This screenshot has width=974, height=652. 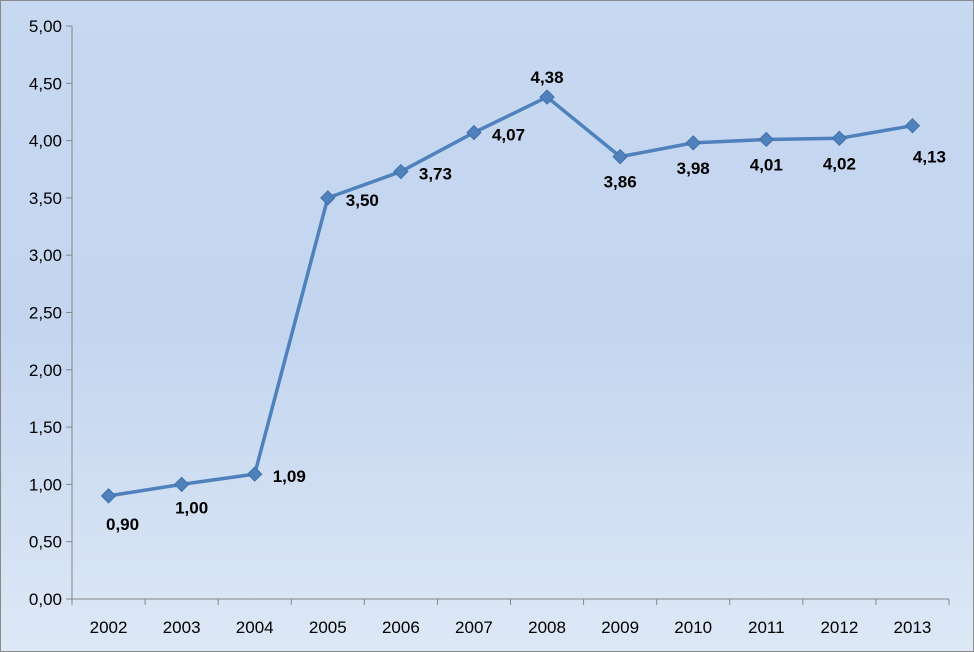 I want to click on y-tick-label: 5,00, so click(x=45, y=26).